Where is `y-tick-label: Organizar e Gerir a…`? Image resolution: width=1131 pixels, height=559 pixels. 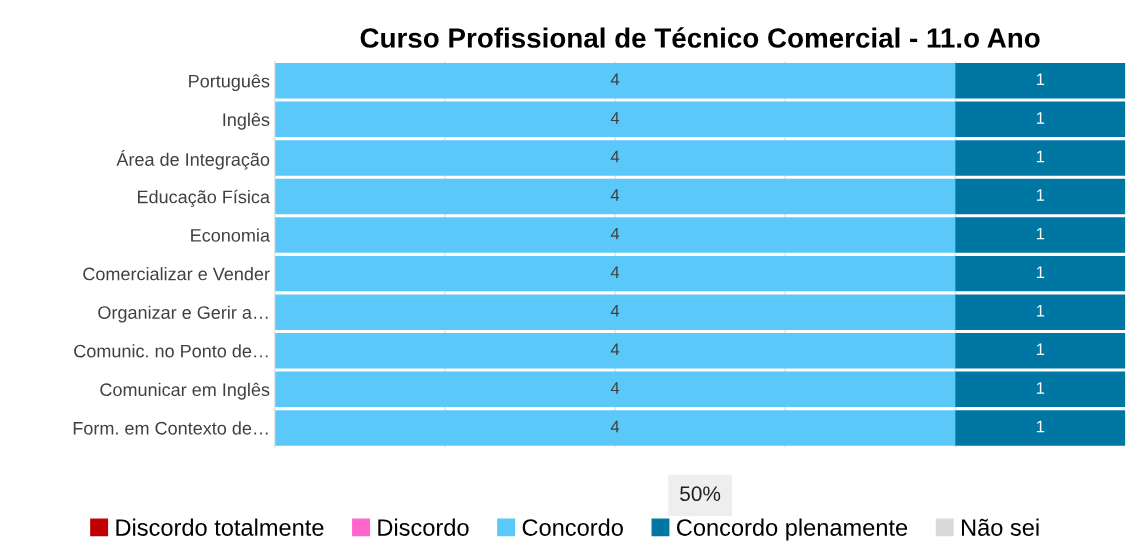 y-tick-label: Organizar e Gerir a… is located at coordinates (183, 314).